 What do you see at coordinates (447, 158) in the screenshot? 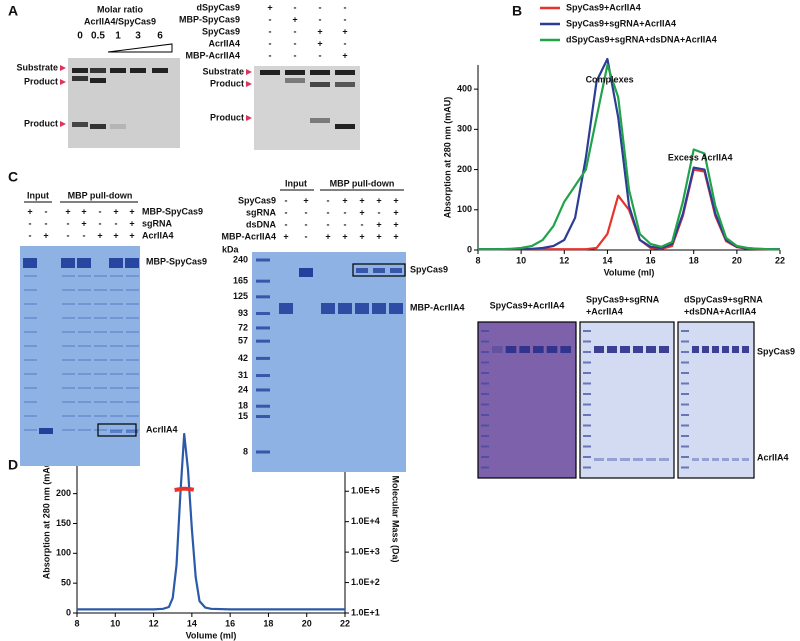
I see `y-axis-label: Absorption at 280 nm (mAU)` at bounding box center [447, 158].